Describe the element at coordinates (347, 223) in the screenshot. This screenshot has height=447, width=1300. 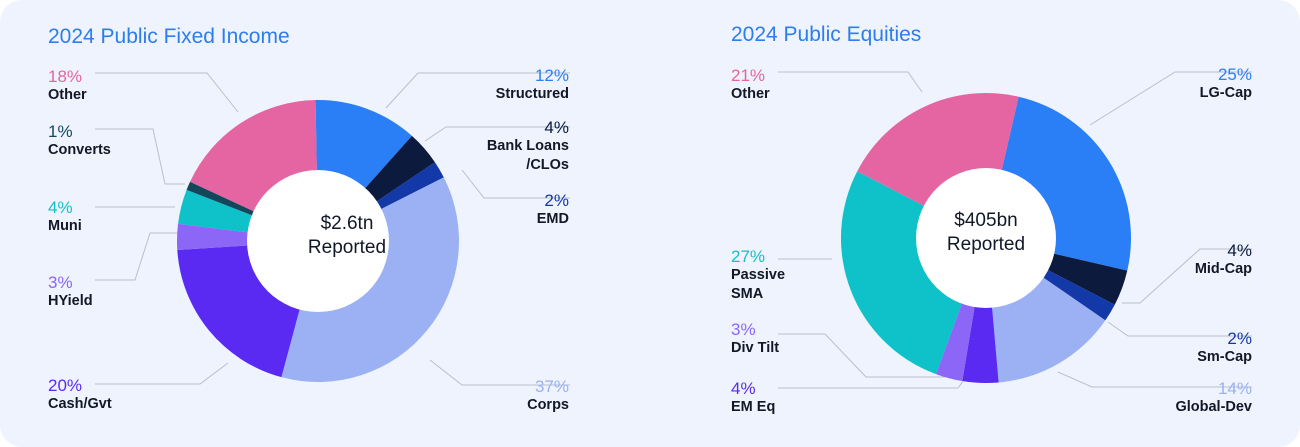
I see `fixed-income-center-value: $2.6tn` at that location.